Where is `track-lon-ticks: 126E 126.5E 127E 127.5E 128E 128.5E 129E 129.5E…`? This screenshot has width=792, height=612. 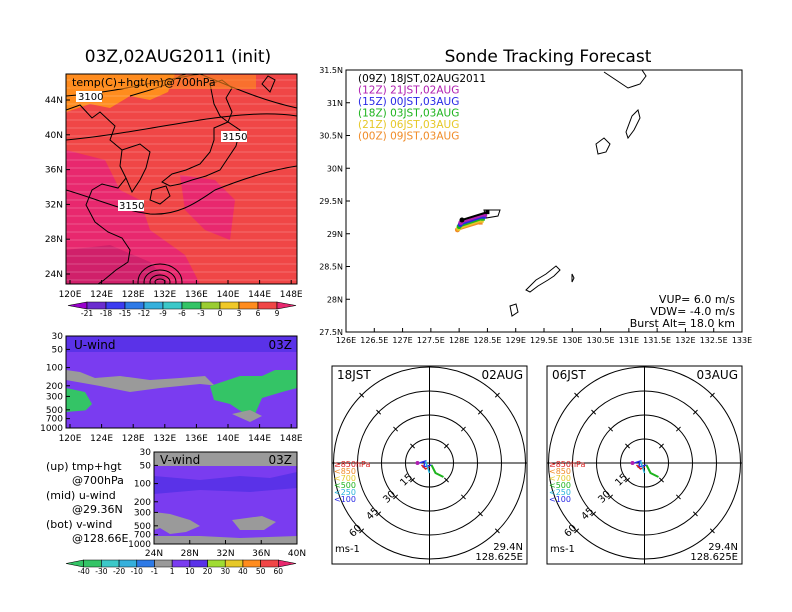
track-lon-ticks: 126E 126.5E 127E 127.5E 128E 128.5E 129E 129.5E… is located at coordinates (544, 336).